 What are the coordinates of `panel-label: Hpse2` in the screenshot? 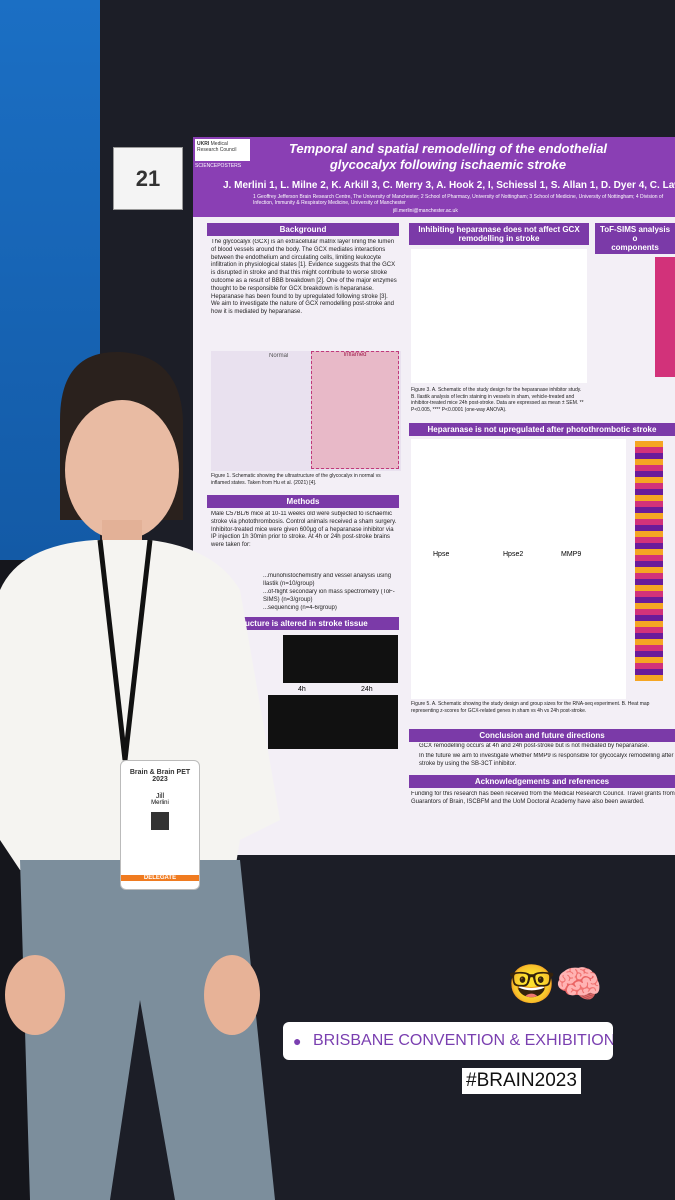 It's located at (513, 554).